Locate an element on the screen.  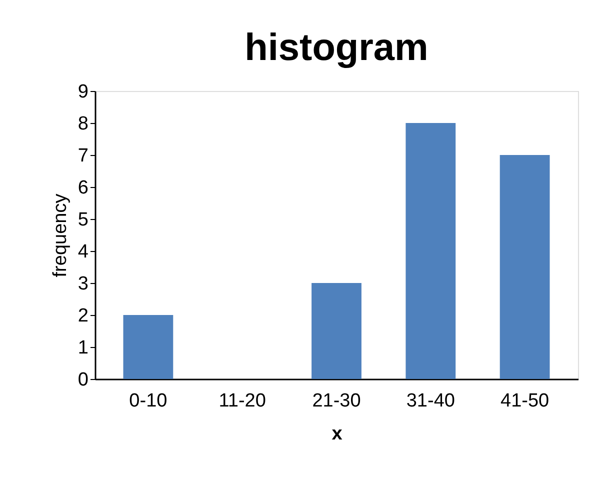
y-tick-label: 0 is located at coordinates (83, 380).